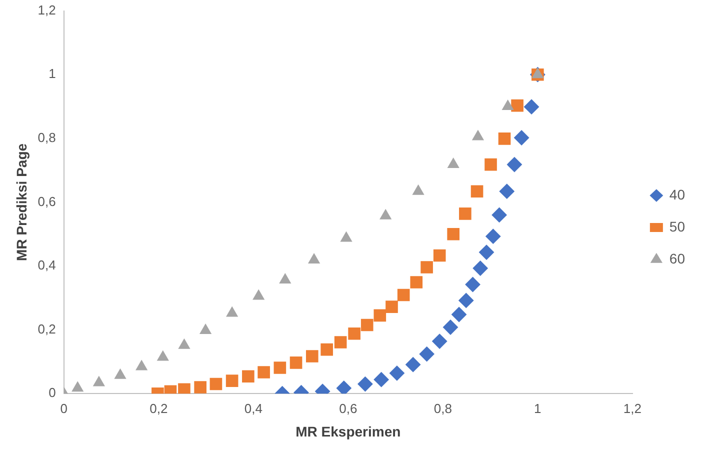  Describe the element at coordinates (52, 74) in the screenshot. I see `y-tick-label: 1` at that location.